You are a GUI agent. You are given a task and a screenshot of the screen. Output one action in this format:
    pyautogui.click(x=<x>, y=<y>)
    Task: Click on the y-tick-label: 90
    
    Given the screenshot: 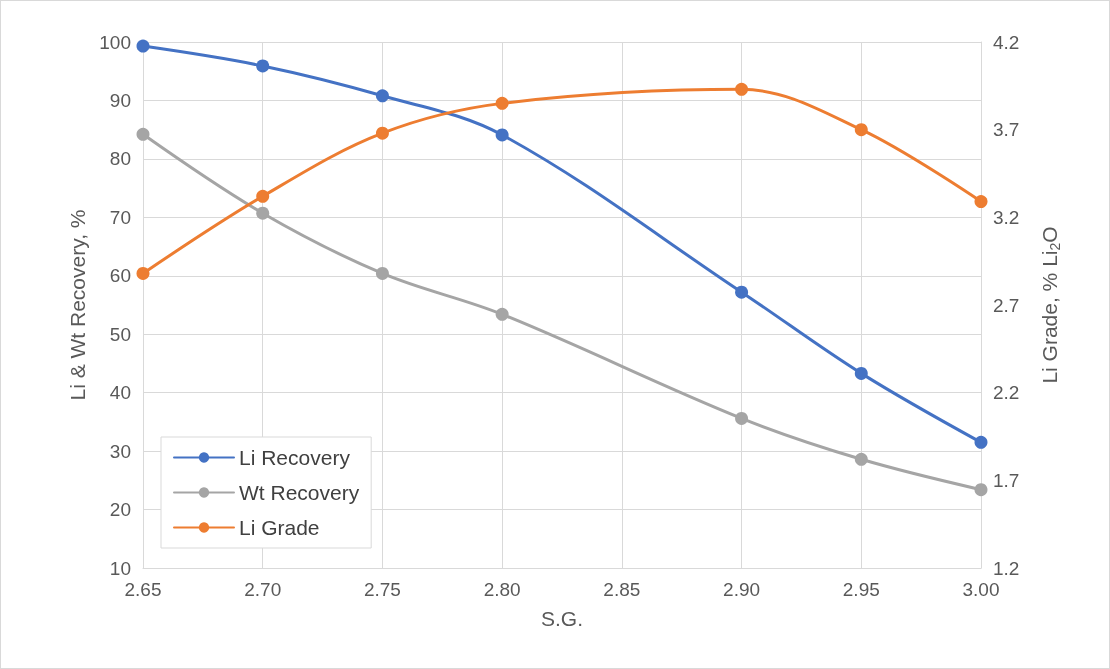 What is the action you would take?
    pyautogui.click(x=120, y=100)
    